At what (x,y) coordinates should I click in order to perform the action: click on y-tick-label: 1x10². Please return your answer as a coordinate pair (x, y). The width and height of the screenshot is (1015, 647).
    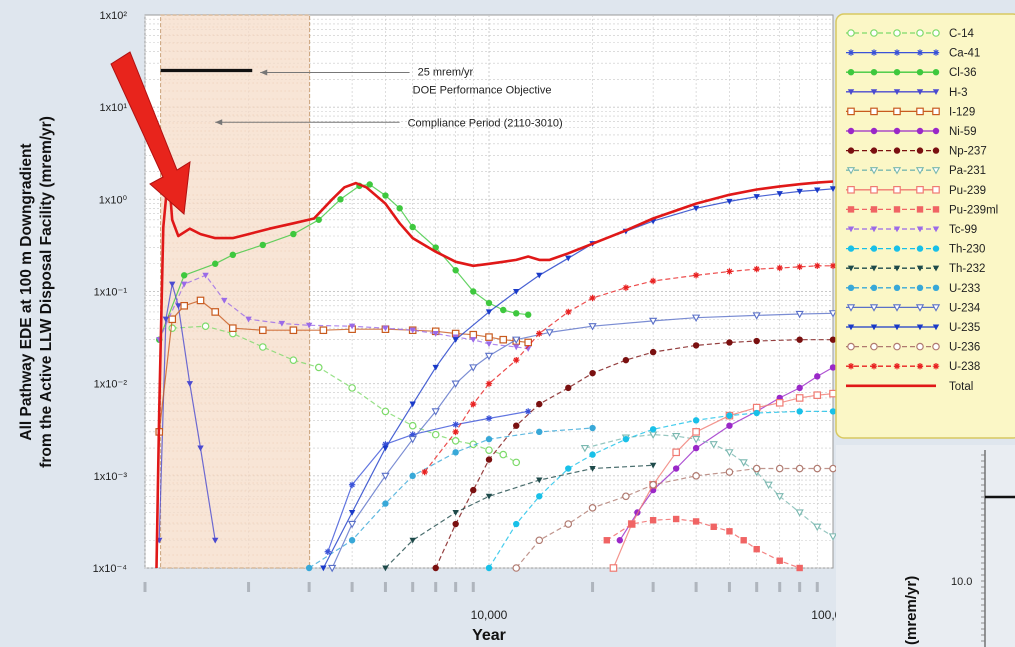
    Looking at the image, I should click on (113, 16).